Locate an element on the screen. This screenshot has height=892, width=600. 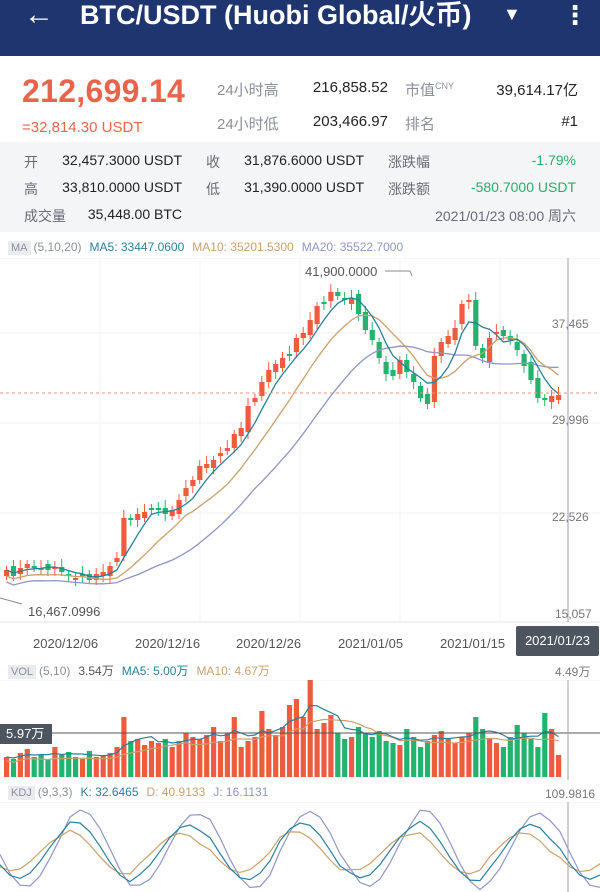
x-date-3: 2020/12/26 is located at coordinates (269, 643).